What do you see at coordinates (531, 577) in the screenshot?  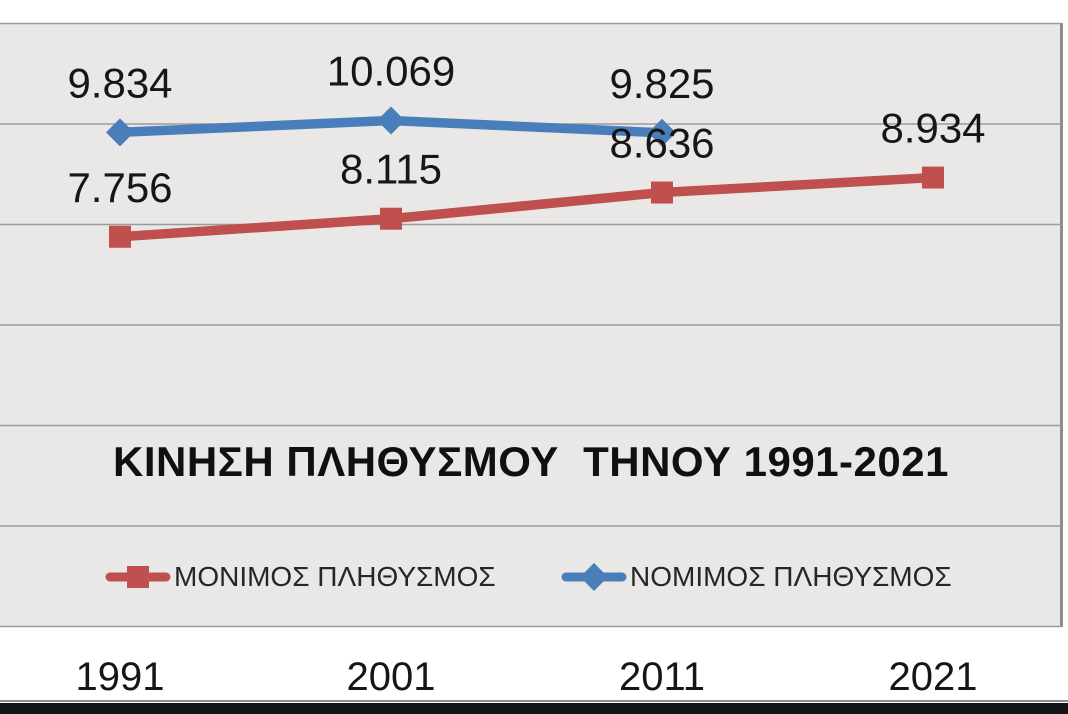 I see `legend: ΜΟΝΙΜΟΣ ΠΛΗΘΥΣΜΟΣ ΝΟΜΙΜΟΣ ΠΛΗΘΥΣΜΟΣ` at bounding box center [531, 577].